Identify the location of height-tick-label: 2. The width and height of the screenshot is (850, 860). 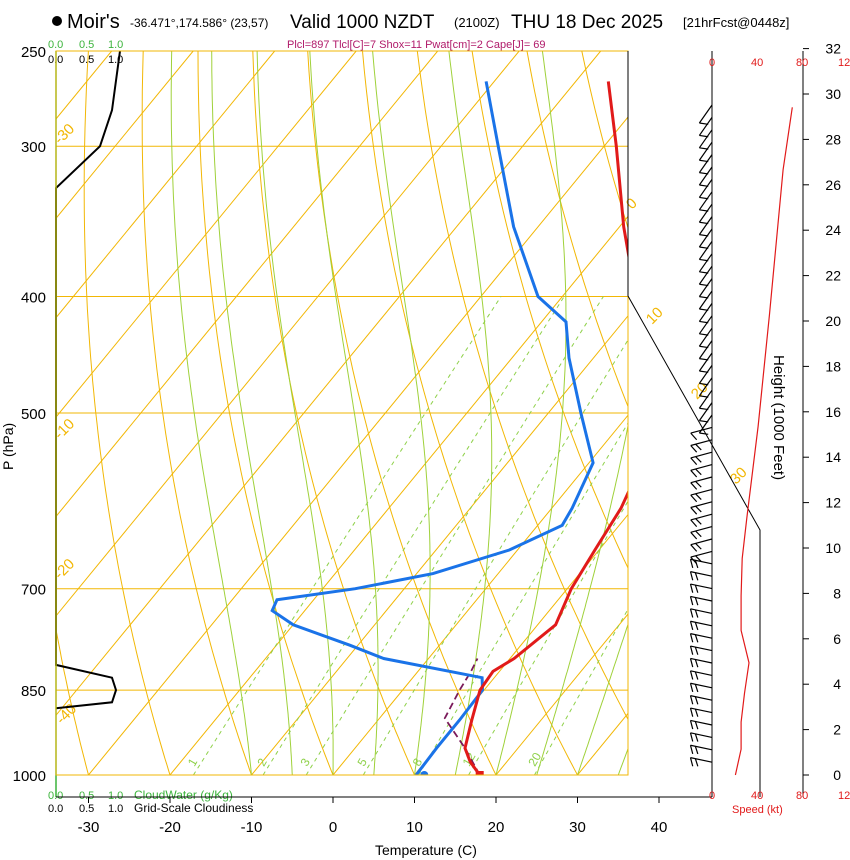
(837, 730).